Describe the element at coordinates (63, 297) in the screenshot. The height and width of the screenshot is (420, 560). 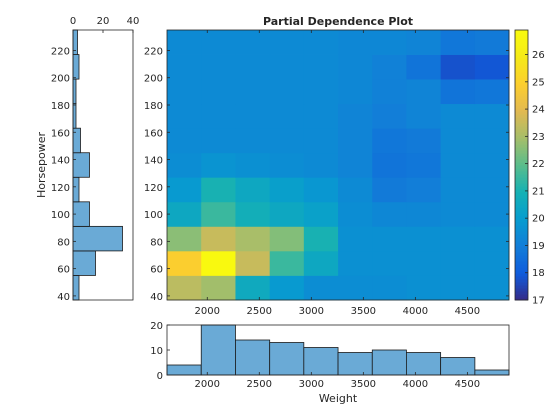
I see `left-y-tick-label: 40` at that location.